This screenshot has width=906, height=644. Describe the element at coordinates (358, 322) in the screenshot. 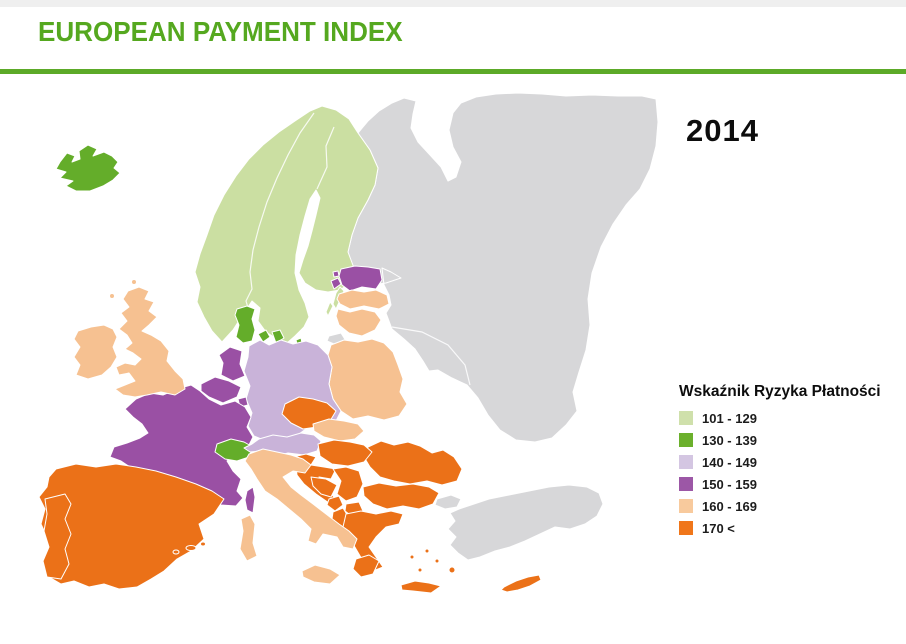

I see `country-lithuania` at that location.